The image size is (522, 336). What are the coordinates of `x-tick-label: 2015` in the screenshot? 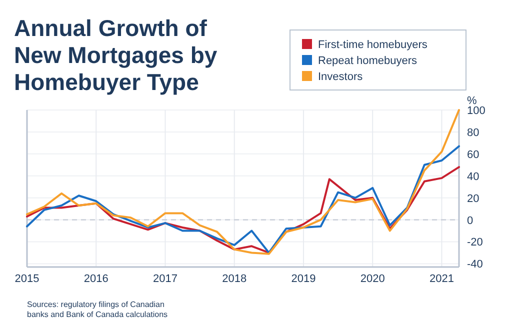 It's located at (27, 279).